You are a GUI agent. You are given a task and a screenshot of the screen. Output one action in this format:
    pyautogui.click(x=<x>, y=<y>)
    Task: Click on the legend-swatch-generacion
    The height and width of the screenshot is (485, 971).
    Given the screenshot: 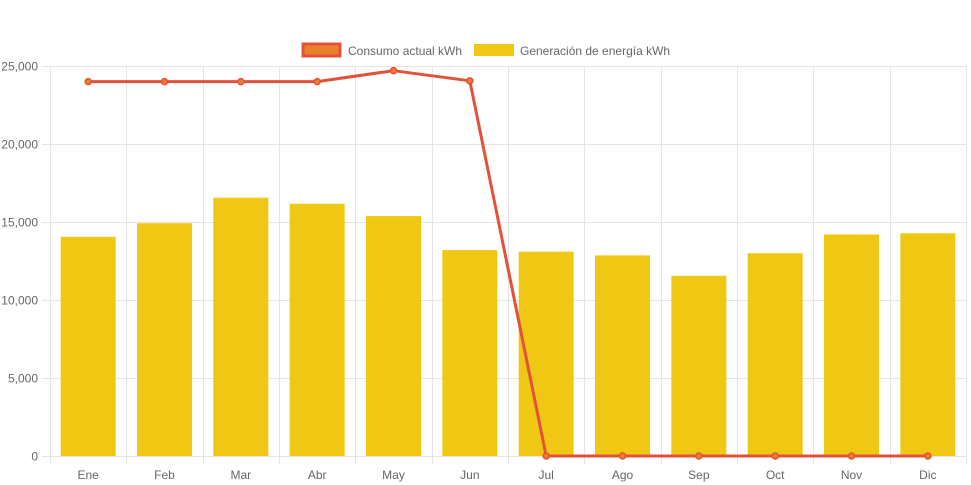 What is the action you would take?
    pyautogui.click(x=494, y=50)
    